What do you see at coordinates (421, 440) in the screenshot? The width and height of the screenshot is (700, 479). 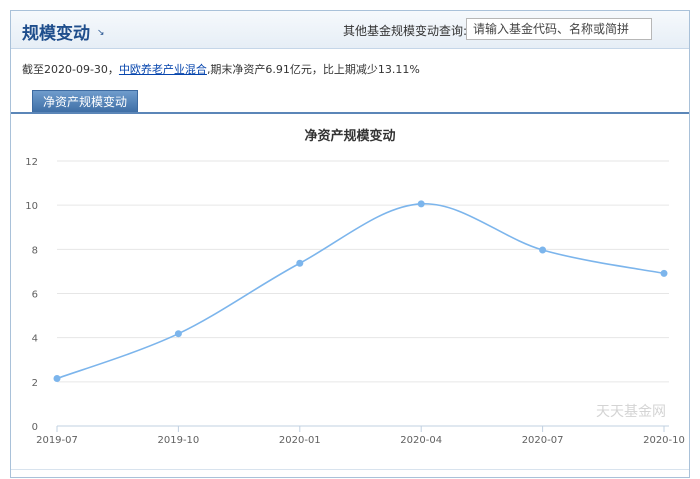 I see `x-tick-label: 2020-04` at bounding box center [421, 440].